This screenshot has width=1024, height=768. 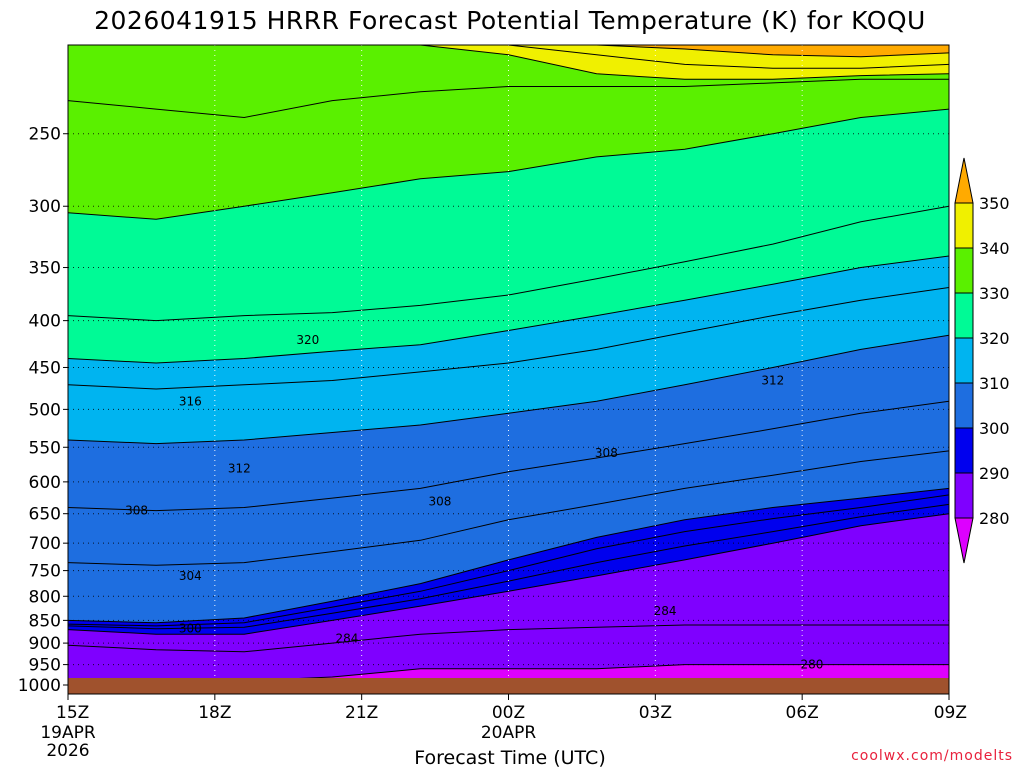 What do you see at coordinates (45, 666) in the screenshot?
I see `y-tick-label: 950` at bounding box center [45, 666].